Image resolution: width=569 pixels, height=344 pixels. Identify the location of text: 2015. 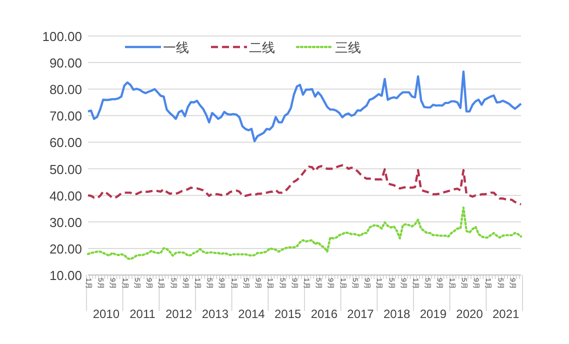
(288, 314).